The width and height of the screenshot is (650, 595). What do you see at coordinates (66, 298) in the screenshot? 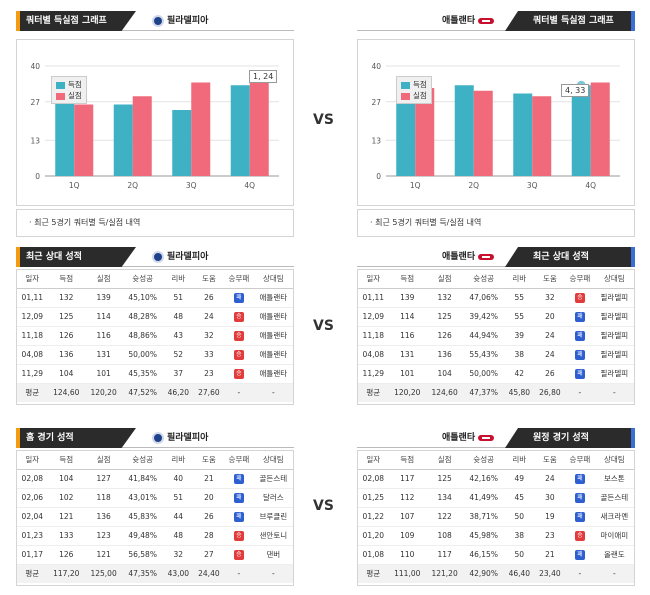
I see `table-cell: 132` at bounding box center [66, 298].